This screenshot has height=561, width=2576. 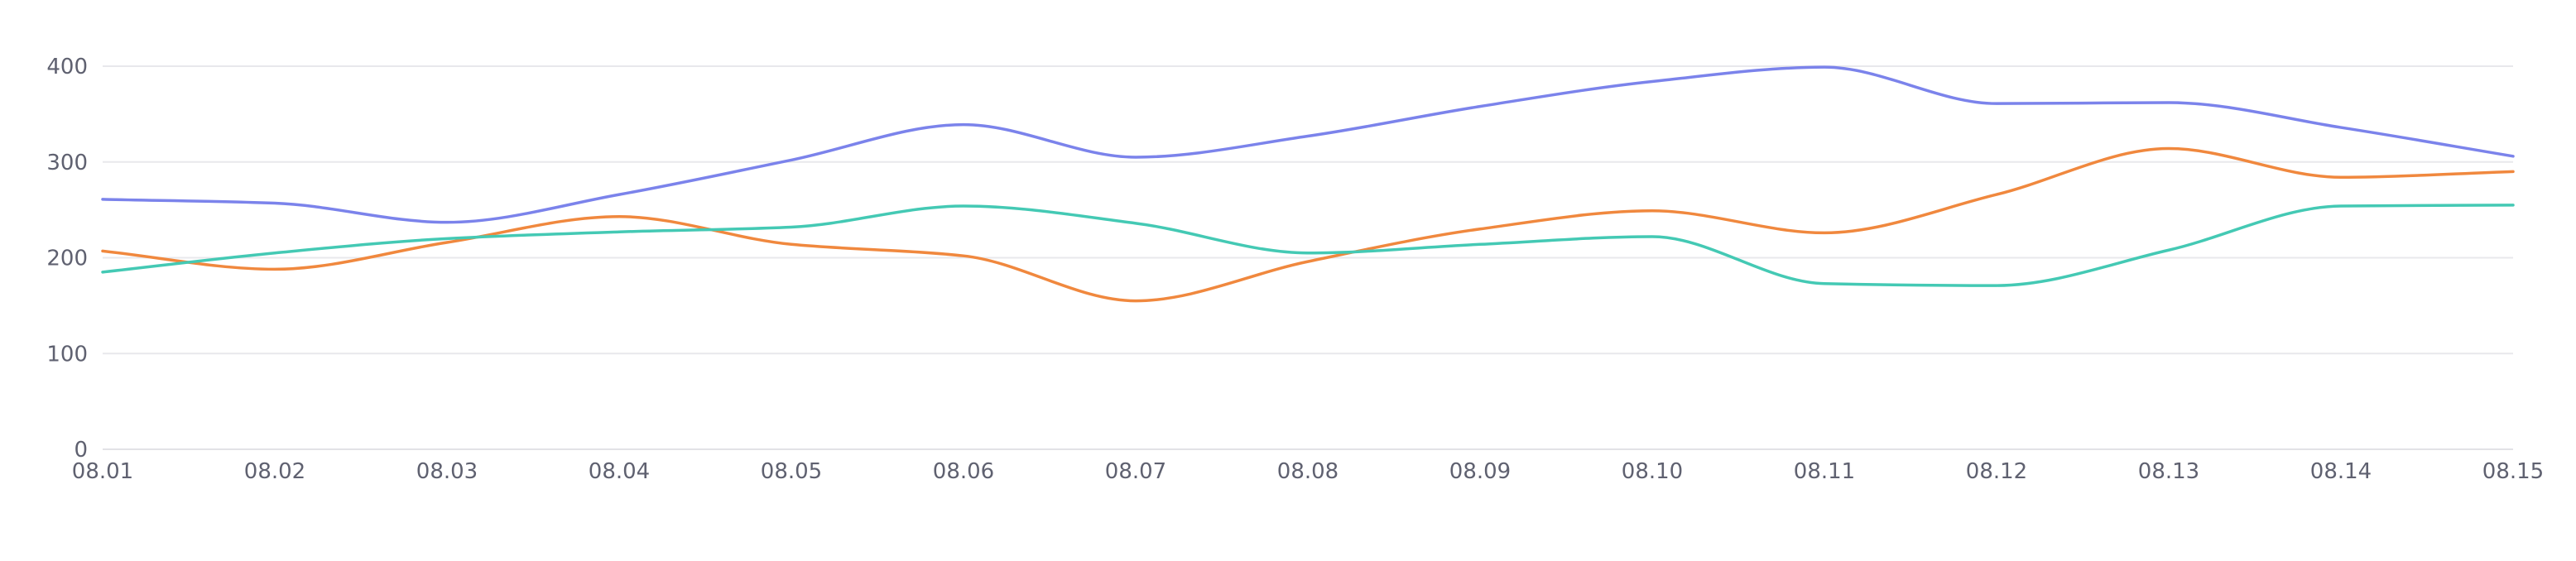 I want to click on x-tick-label: 08.13, so click(x=2168, y=471).